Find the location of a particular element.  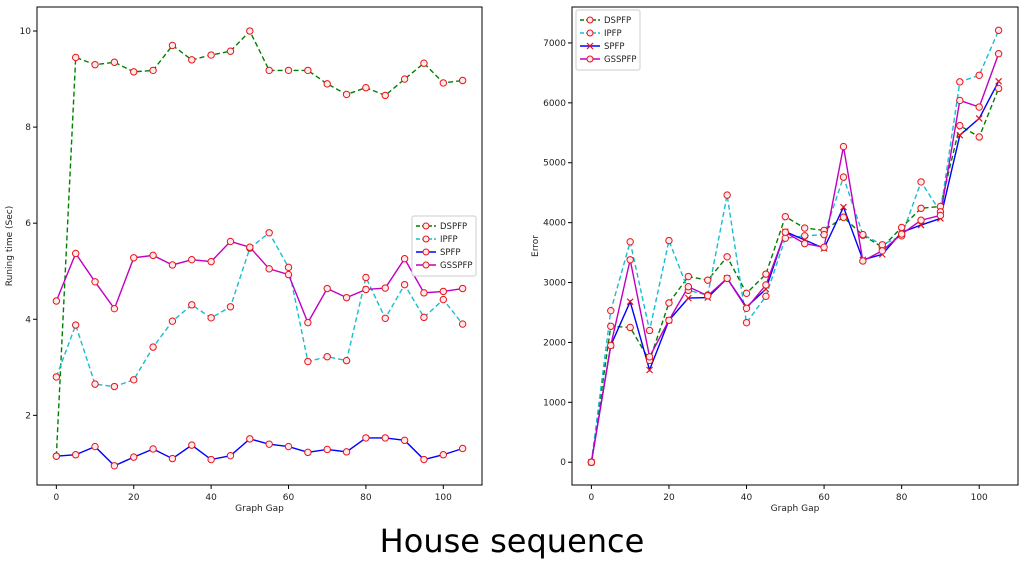

figure-caption: House sequence is located at coordinates (512, 541).